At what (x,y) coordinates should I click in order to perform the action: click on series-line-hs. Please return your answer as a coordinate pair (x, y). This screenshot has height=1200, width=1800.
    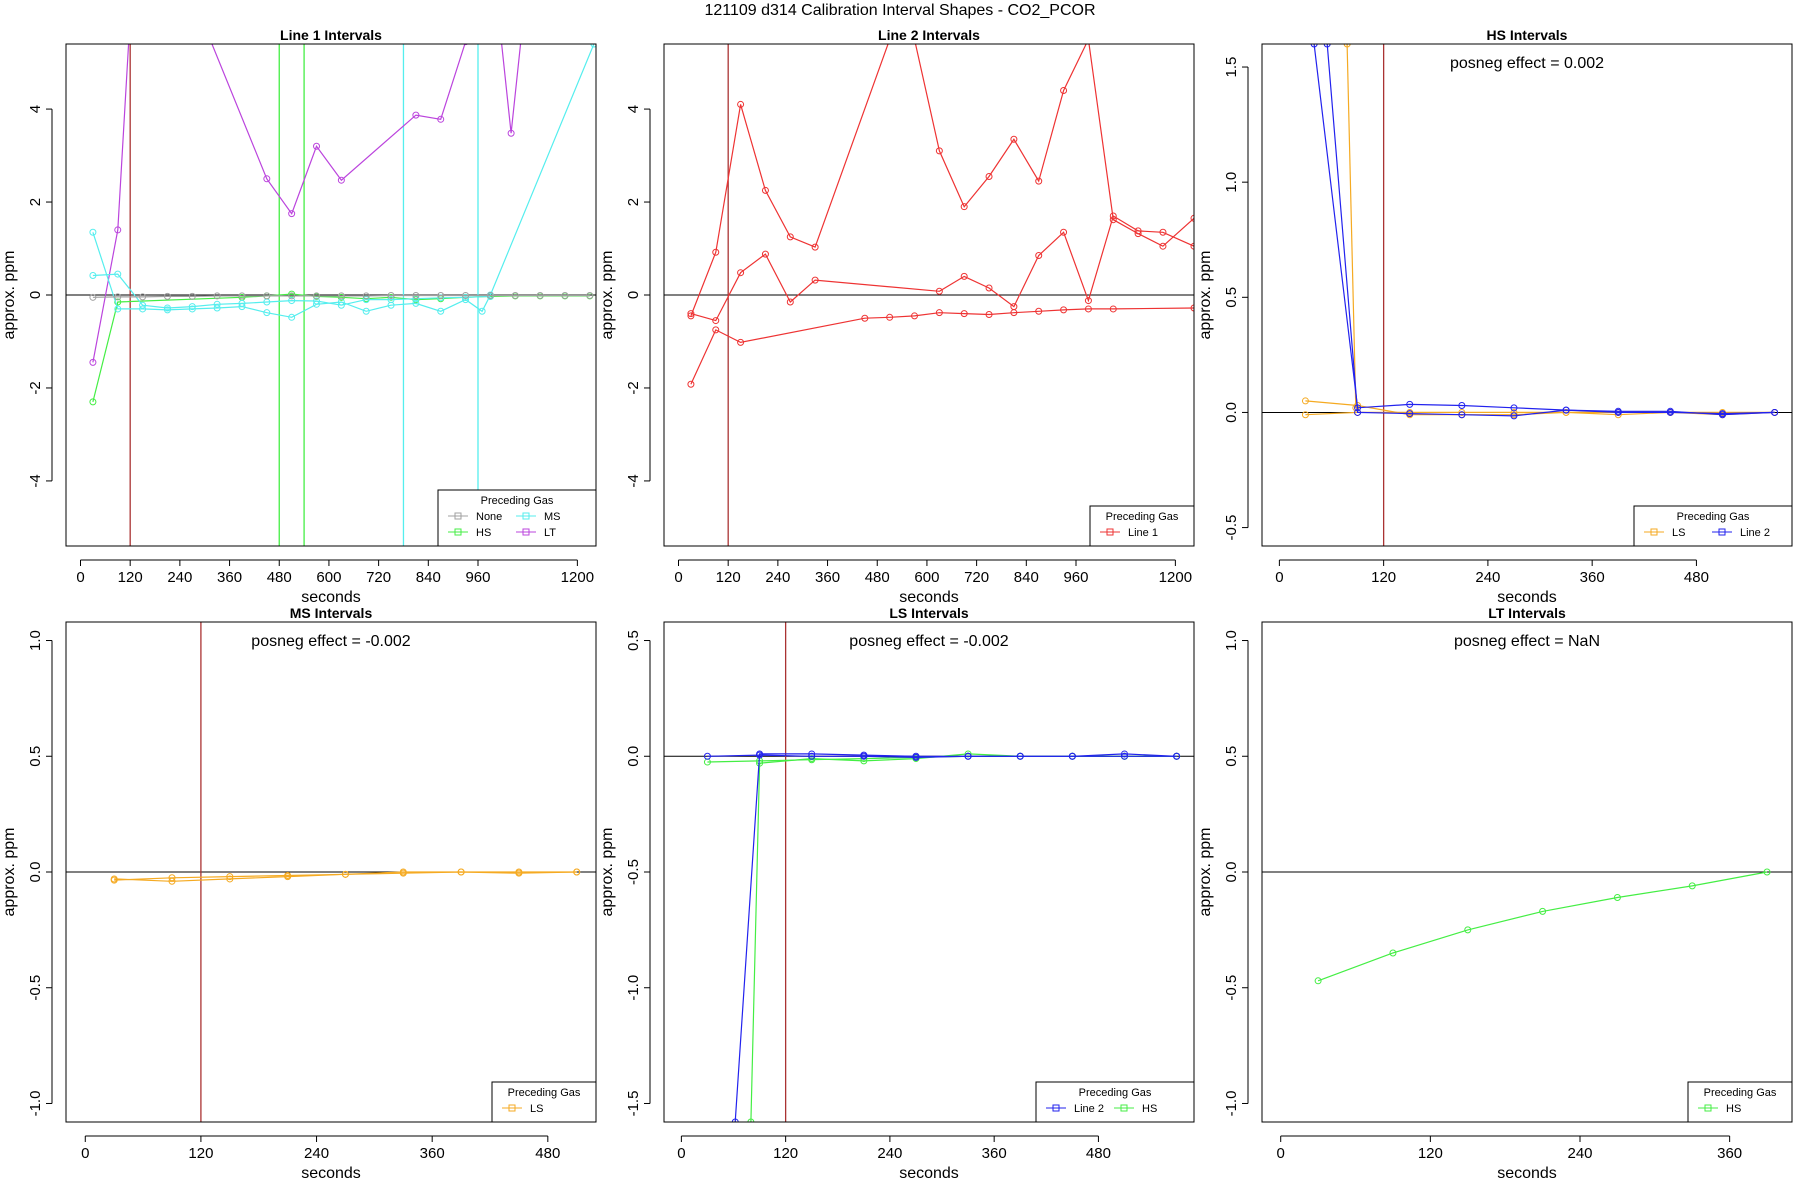
    Looking at the image, I should click on (1542, 926).